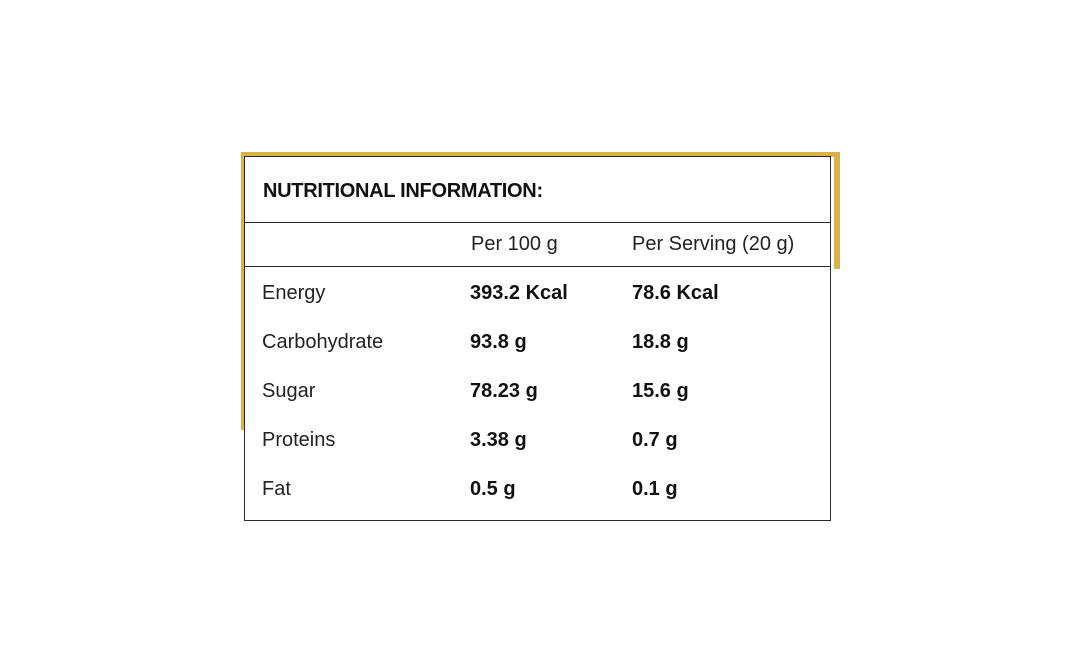 The width and height of the screenshot is (1068, 671). What do you see at coordinates (403, 191) in the screenshot?
I see `table-title: NUTRITIONAL INFORMATION:` at bounding box center [403, 191].